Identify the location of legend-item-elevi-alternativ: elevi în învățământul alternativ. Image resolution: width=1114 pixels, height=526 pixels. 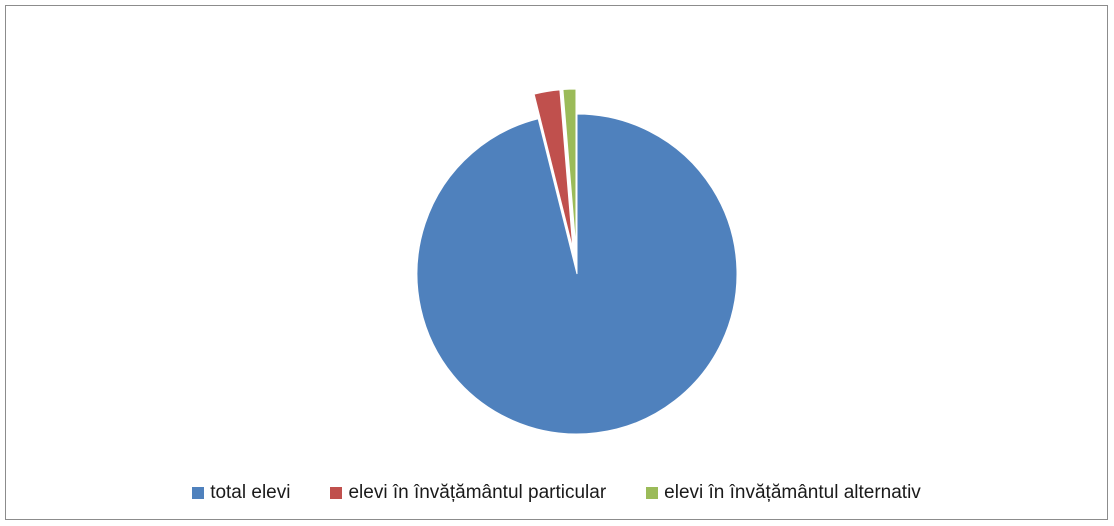
(783, 493).